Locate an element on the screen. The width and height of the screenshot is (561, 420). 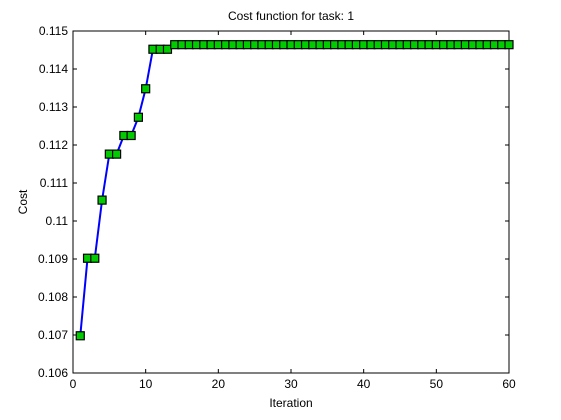
y-tick-label: 0.107 is located at coordinates (53, 335).